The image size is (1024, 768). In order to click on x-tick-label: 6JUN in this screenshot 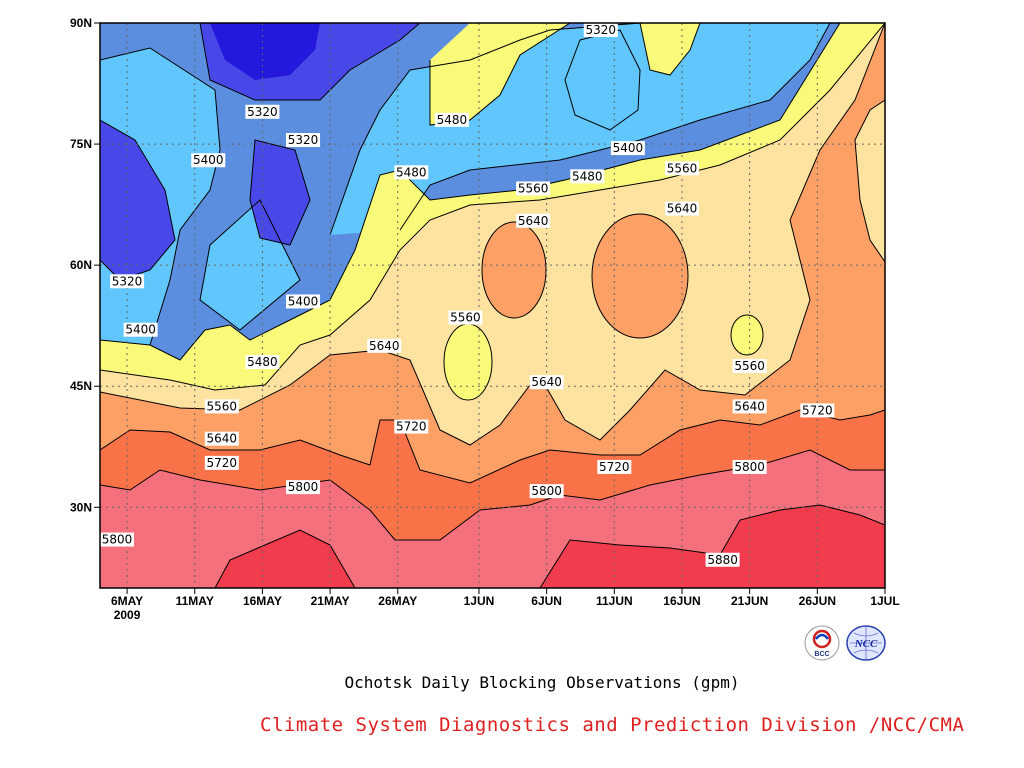, I will do `click(546, 601)`.